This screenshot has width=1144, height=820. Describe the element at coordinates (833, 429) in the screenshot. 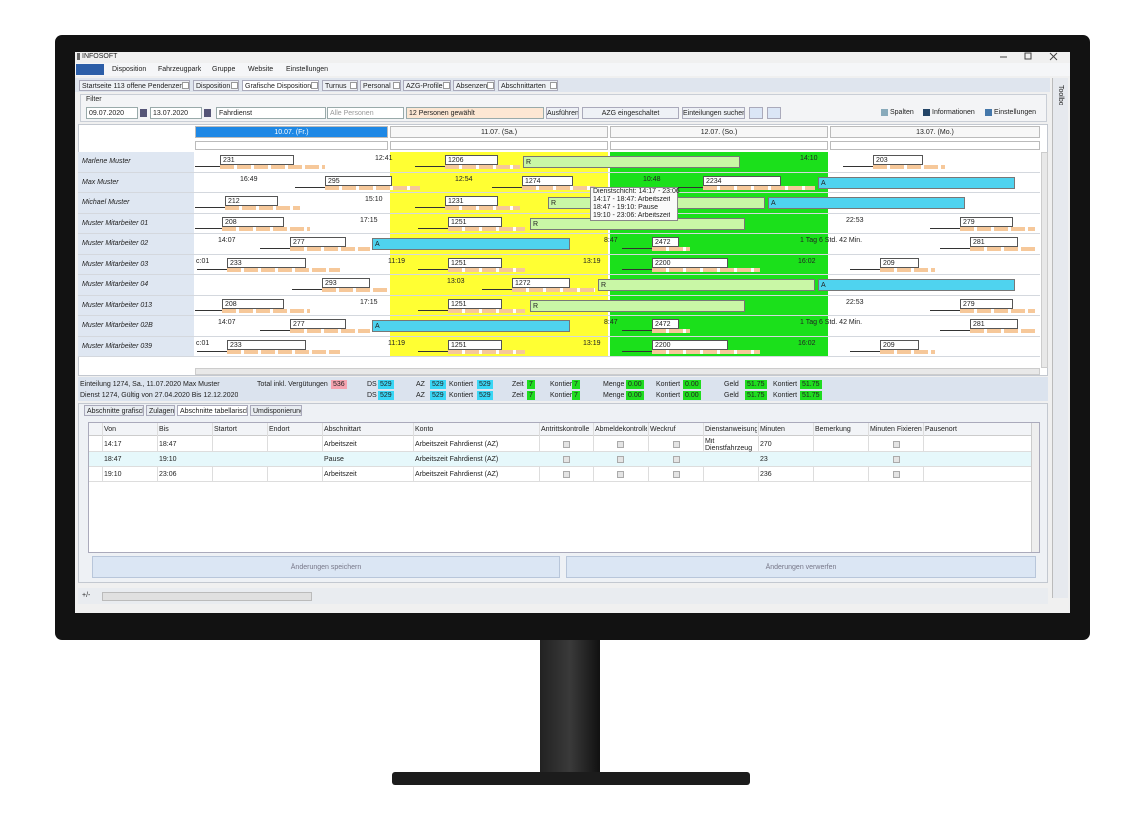

I see `column-header: Bemerkung` at that location.